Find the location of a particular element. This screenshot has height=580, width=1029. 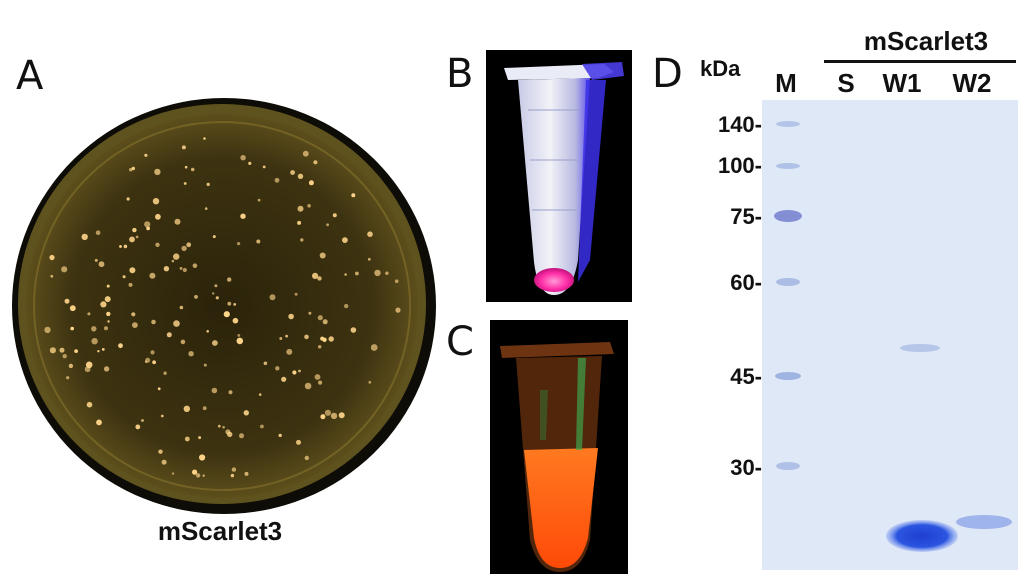

w2-band is located at coordinates (984, 522).